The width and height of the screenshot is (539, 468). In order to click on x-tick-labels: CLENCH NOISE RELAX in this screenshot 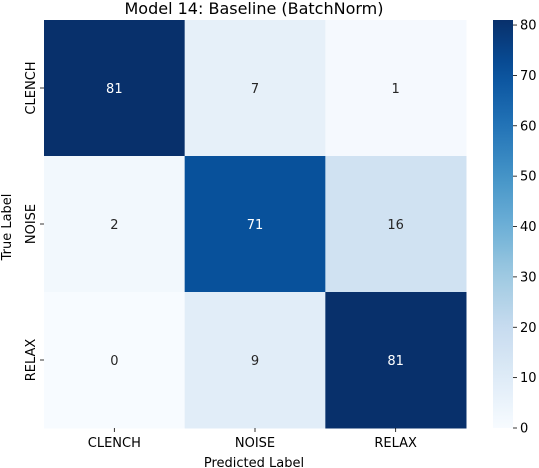, I will do `click(252, 439)`.